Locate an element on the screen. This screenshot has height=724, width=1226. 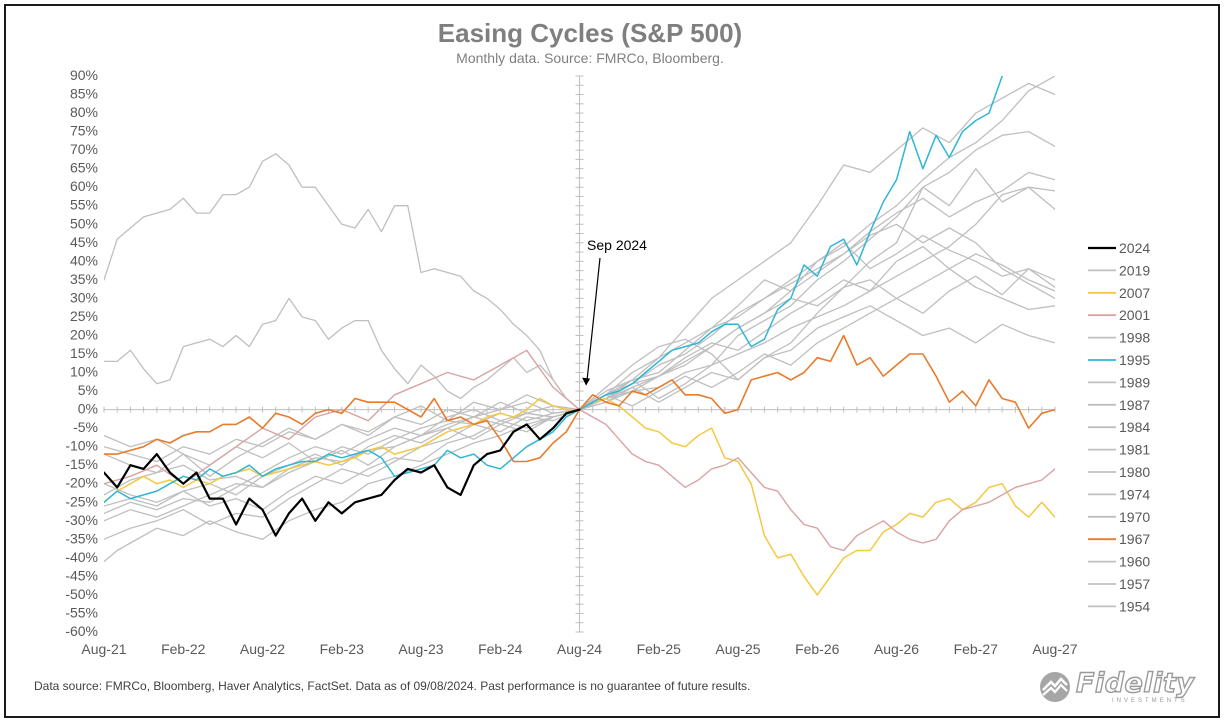
legend-label-2001: 2001 is located at coordinates (1134, 315).